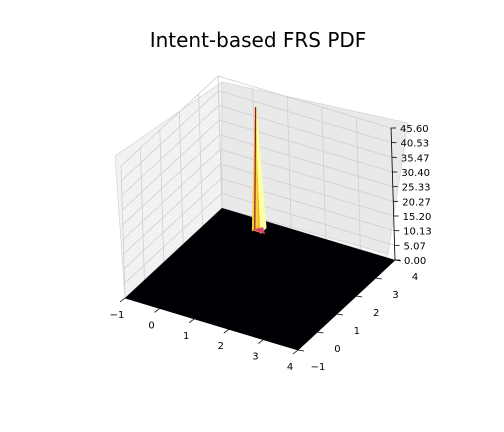  Describe the element at coordinates (415, 277) in the screenshot. I see `y-tick-label: 4` at that location.